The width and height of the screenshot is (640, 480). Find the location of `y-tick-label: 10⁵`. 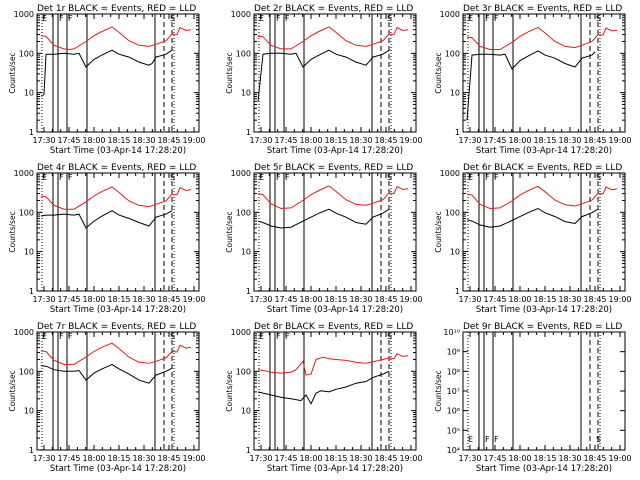

y-tick-label: 10⁵ is located at coordinates (453, 430).